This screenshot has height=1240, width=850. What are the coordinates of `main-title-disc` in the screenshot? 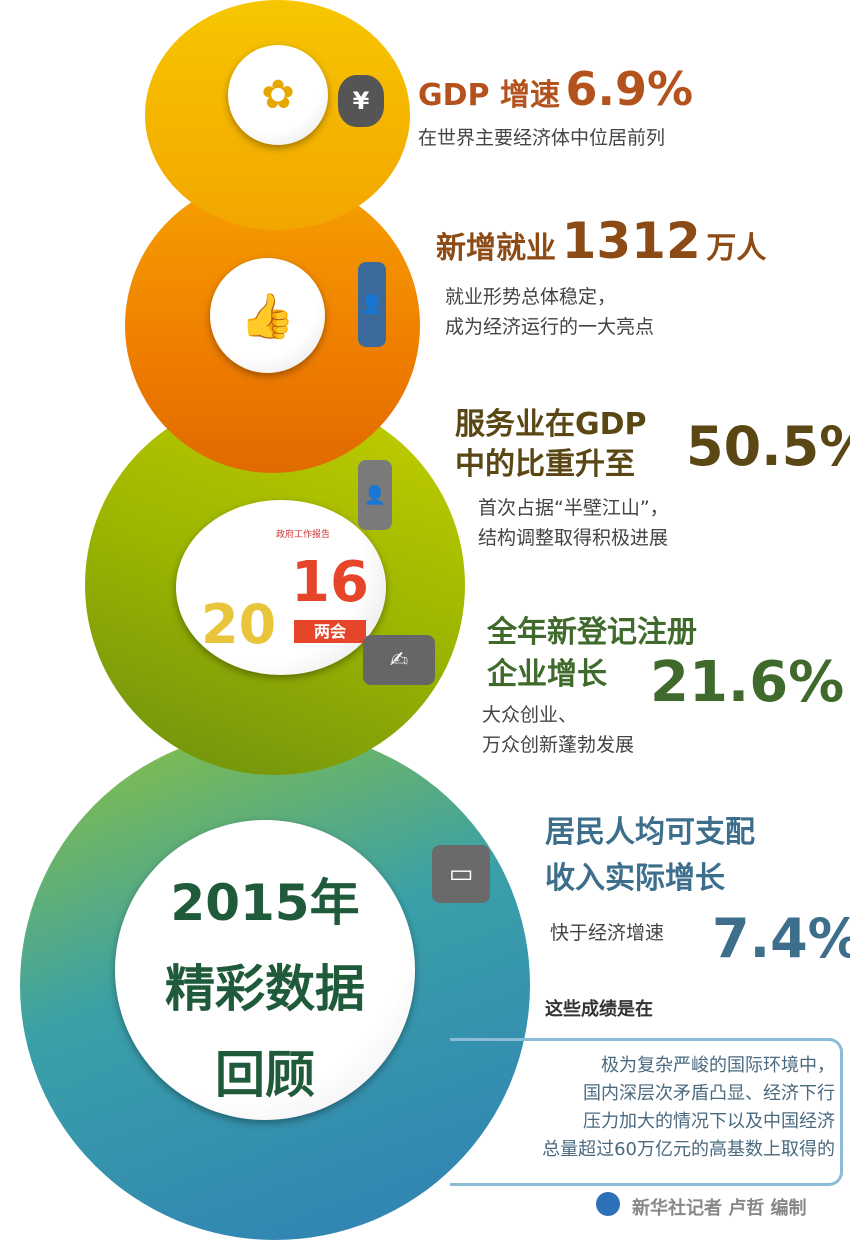 It's located at (265, 970).